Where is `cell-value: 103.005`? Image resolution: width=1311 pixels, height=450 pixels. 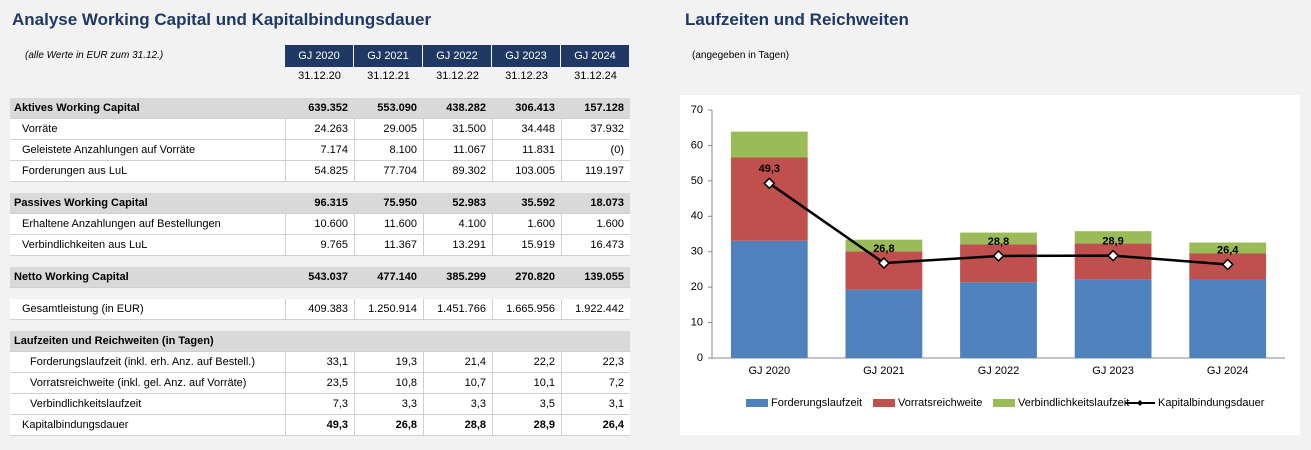 cell-value: 103.005 is located at coordinates (526, 171).